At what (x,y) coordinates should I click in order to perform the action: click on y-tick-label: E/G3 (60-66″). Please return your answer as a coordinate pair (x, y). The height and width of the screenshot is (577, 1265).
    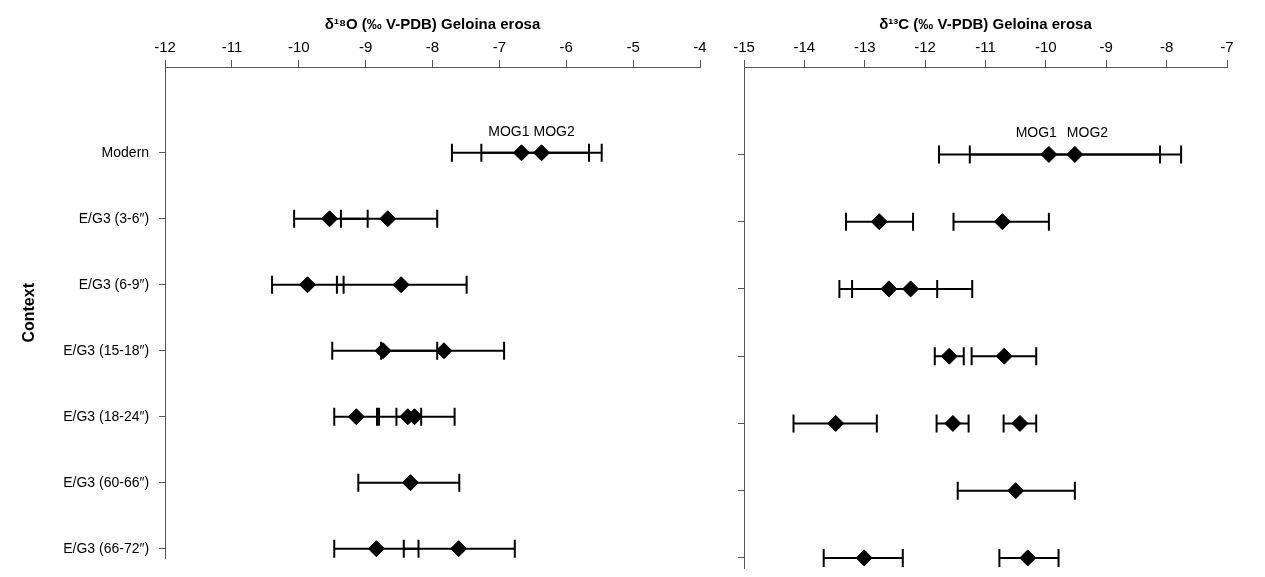
    Looking at the image, I should click on (106, 481).